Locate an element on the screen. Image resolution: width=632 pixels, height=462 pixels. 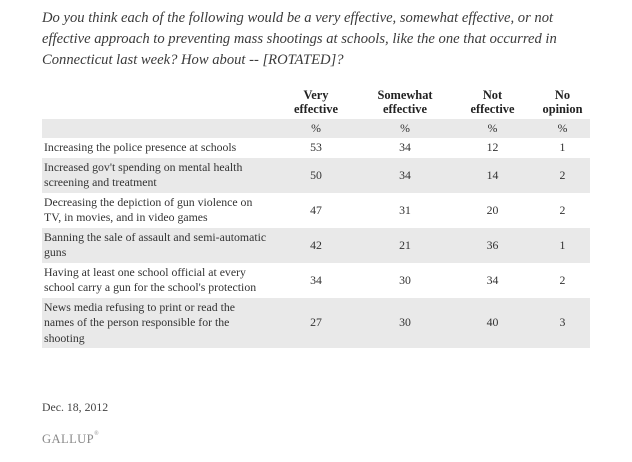
header-spacer is located at coordinates (157, 103).